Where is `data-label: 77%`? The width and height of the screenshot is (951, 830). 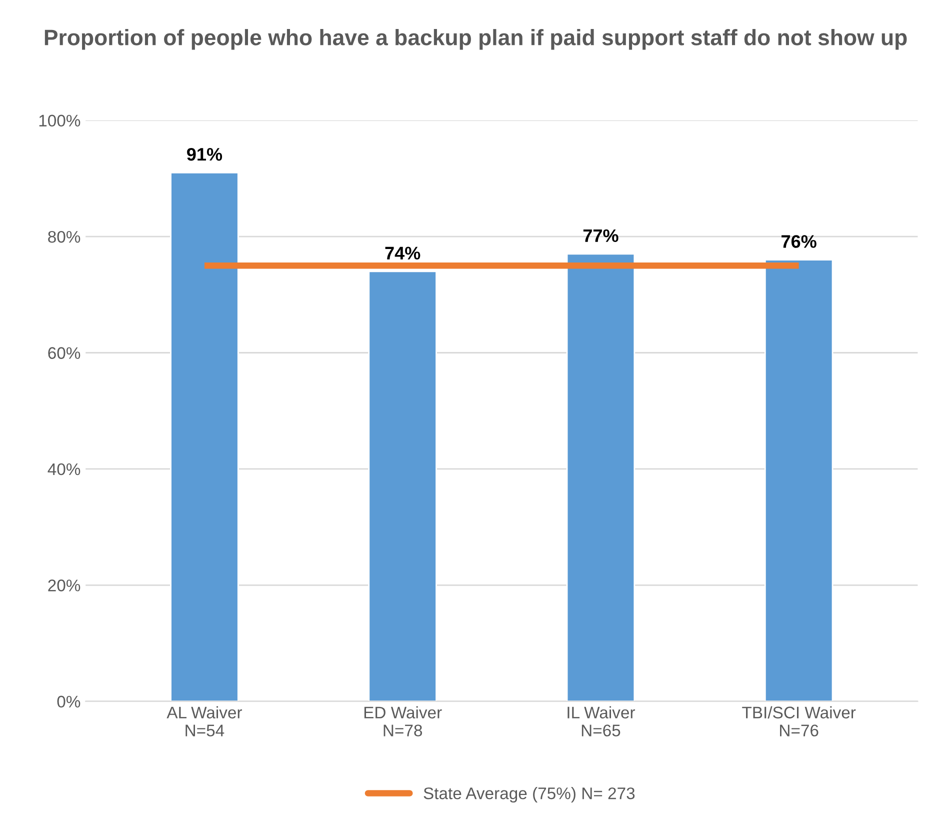
data-label: 77% is located at coordinates (600, 235).